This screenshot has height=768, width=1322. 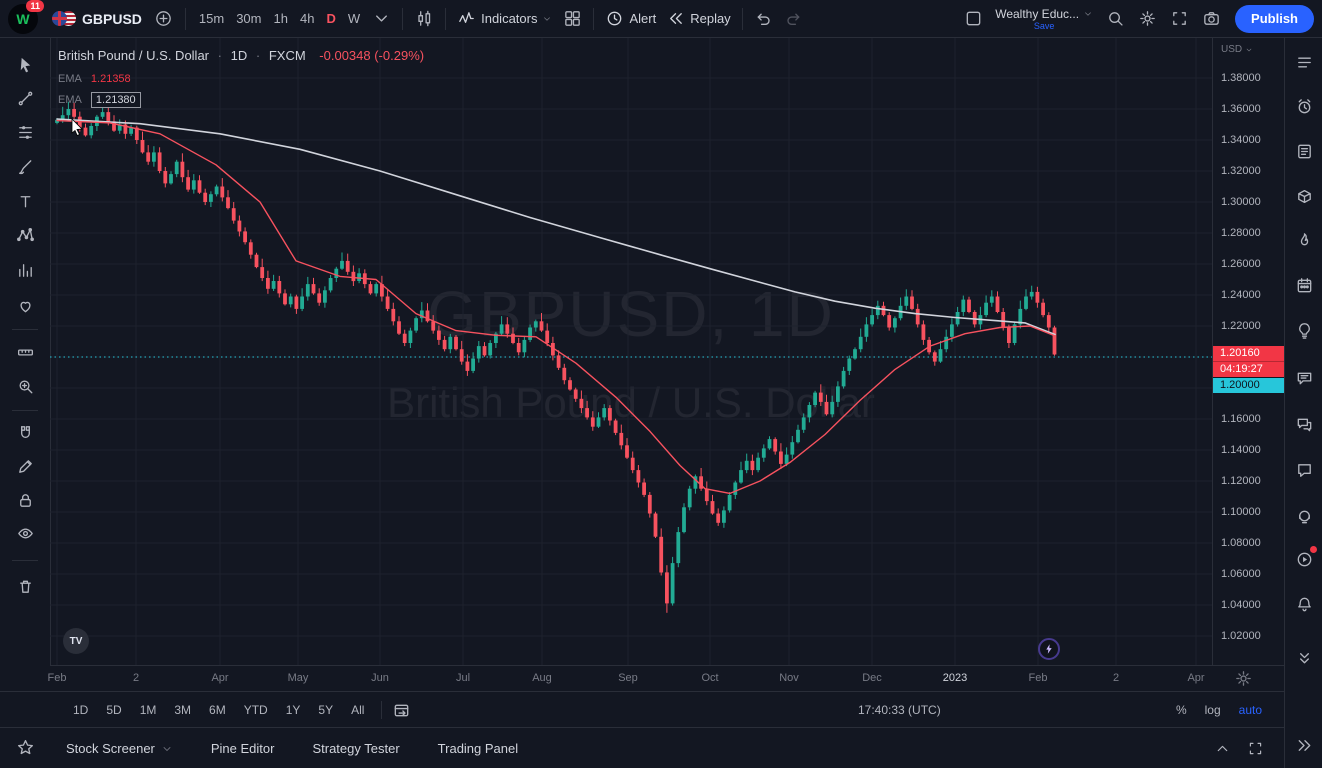 I want to click on range-button-3m: 3M, so click(x=183, y=710).